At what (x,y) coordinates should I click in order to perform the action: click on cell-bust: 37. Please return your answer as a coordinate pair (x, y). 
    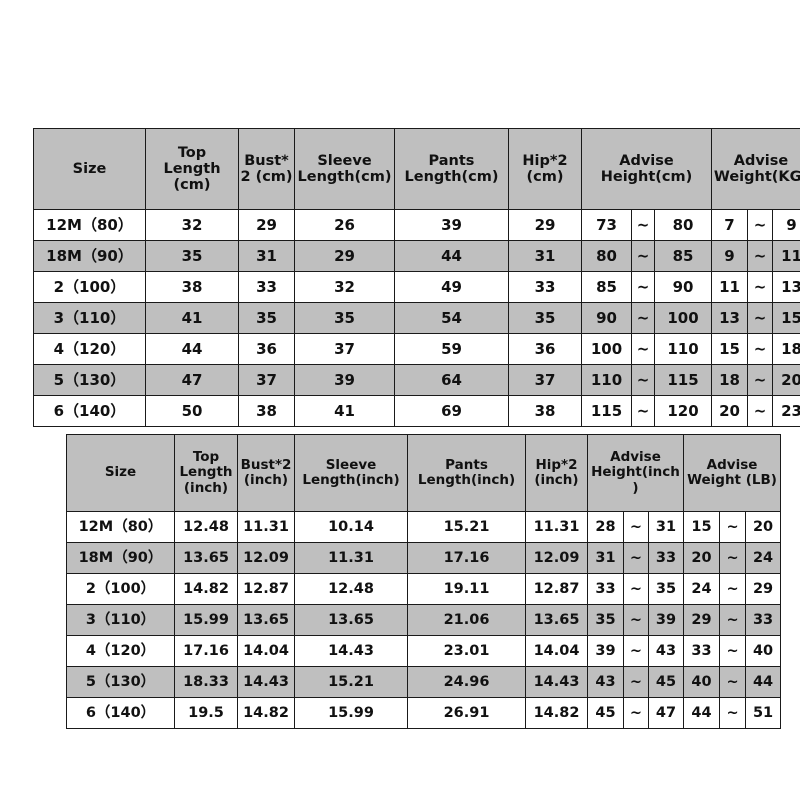
    Looking at the image, I should click on (266, 380).